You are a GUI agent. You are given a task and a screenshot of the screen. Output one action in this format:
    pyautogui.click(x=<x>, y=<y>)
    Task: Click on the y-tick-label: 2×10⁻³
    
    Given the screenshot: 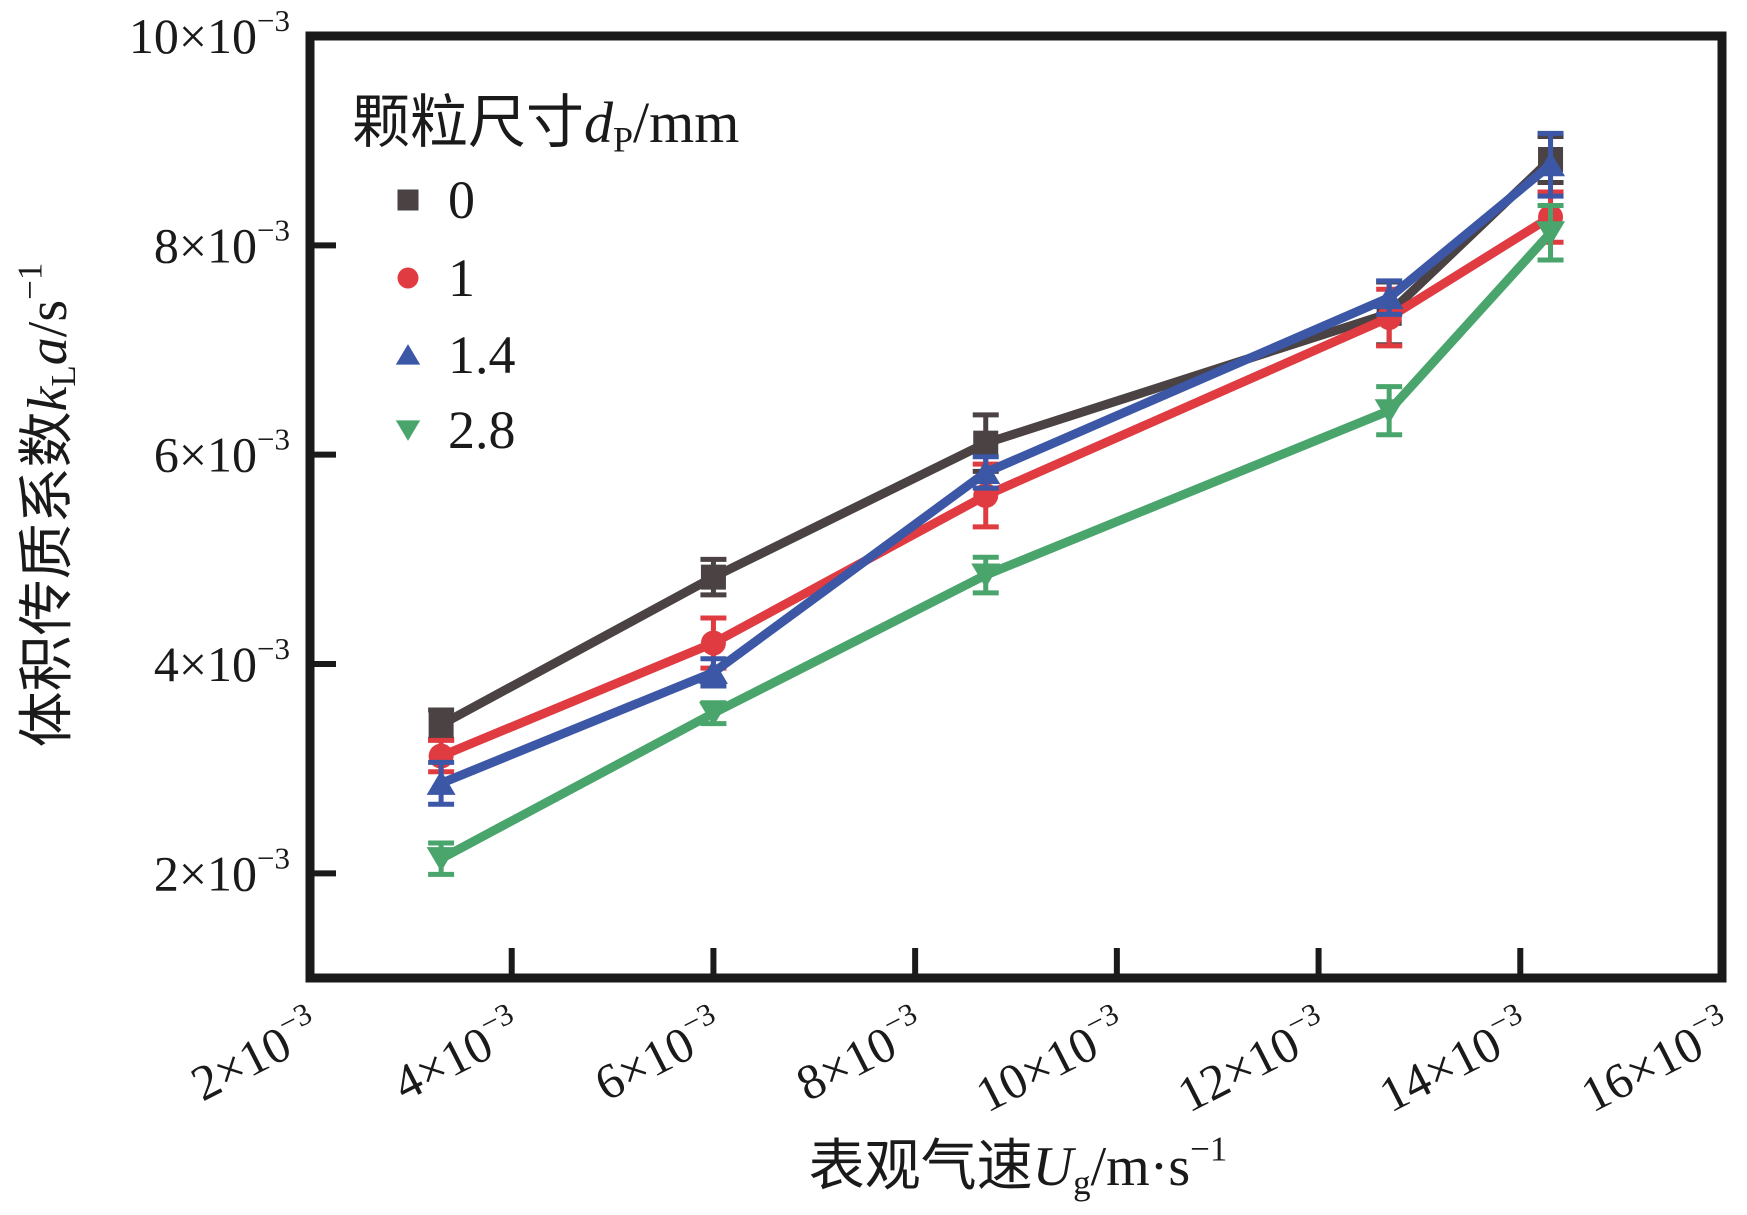 What is the action you would take?
    pyautogui.click(x=222, y=870)
    